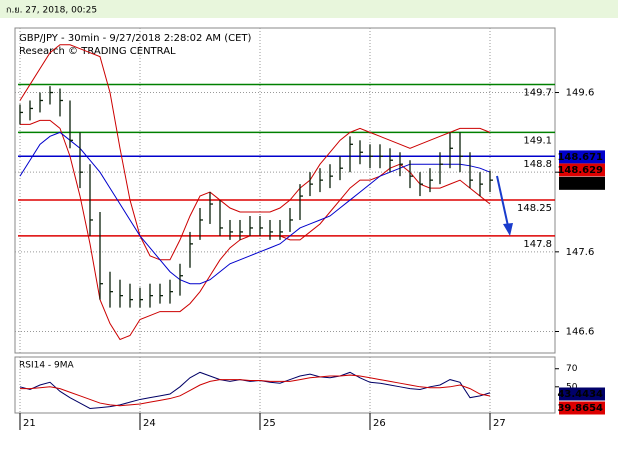 This screenshot has height=449, width=618. What do you see at coordinates (537, 244) in the screenshot?
I see `level-label: 147.8` at bounding box center [537, 244].